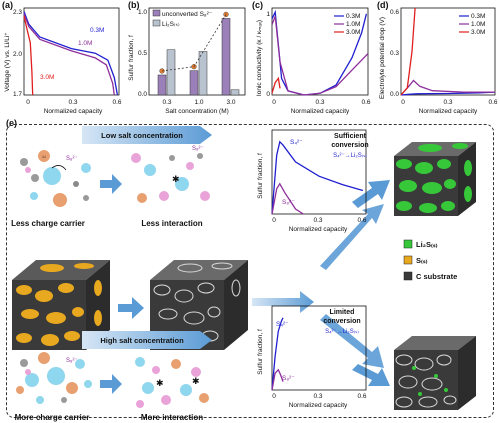 This screenshot has width=500, height=423. What do you see at coordinates (352, 341) in the screenshot?
I see `diag-down-arrow` at bounding box center [352, 341].